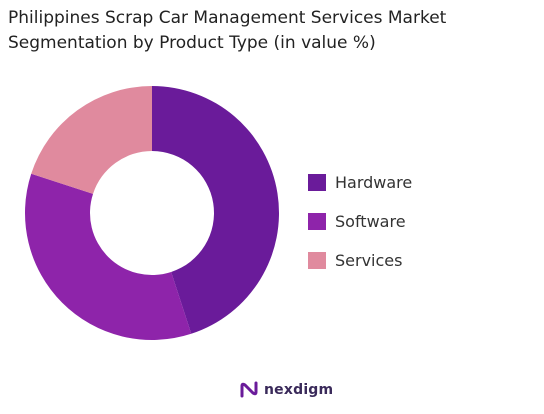 The width and height of the screenshot is (544, 414). Describe the element at coordinates (108, 256) in the screenshot. I see `donut-slice-software` at that location.